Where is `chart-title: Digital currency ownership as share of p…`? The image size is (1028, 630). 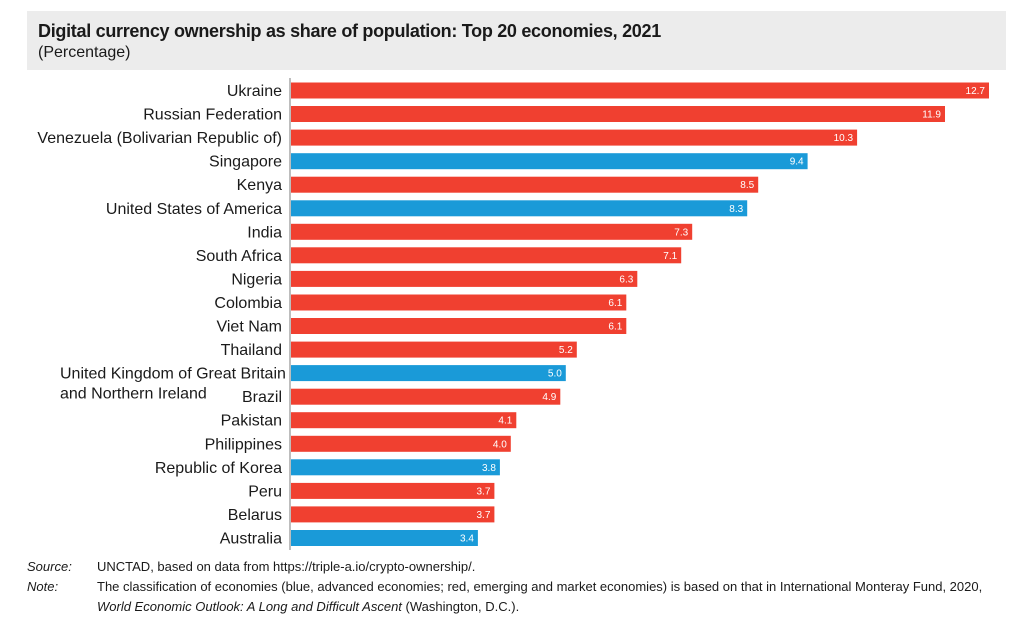 chart-title: Digital currency ownership as share of p… is located at coordinates (349, 31).